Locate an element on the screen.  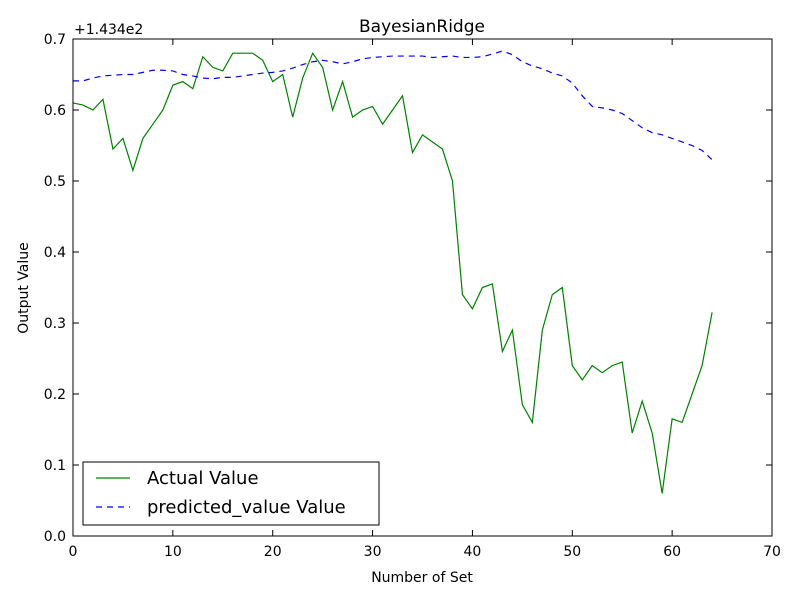
x-tick-label: 20 is located at coordinates (273, 552).